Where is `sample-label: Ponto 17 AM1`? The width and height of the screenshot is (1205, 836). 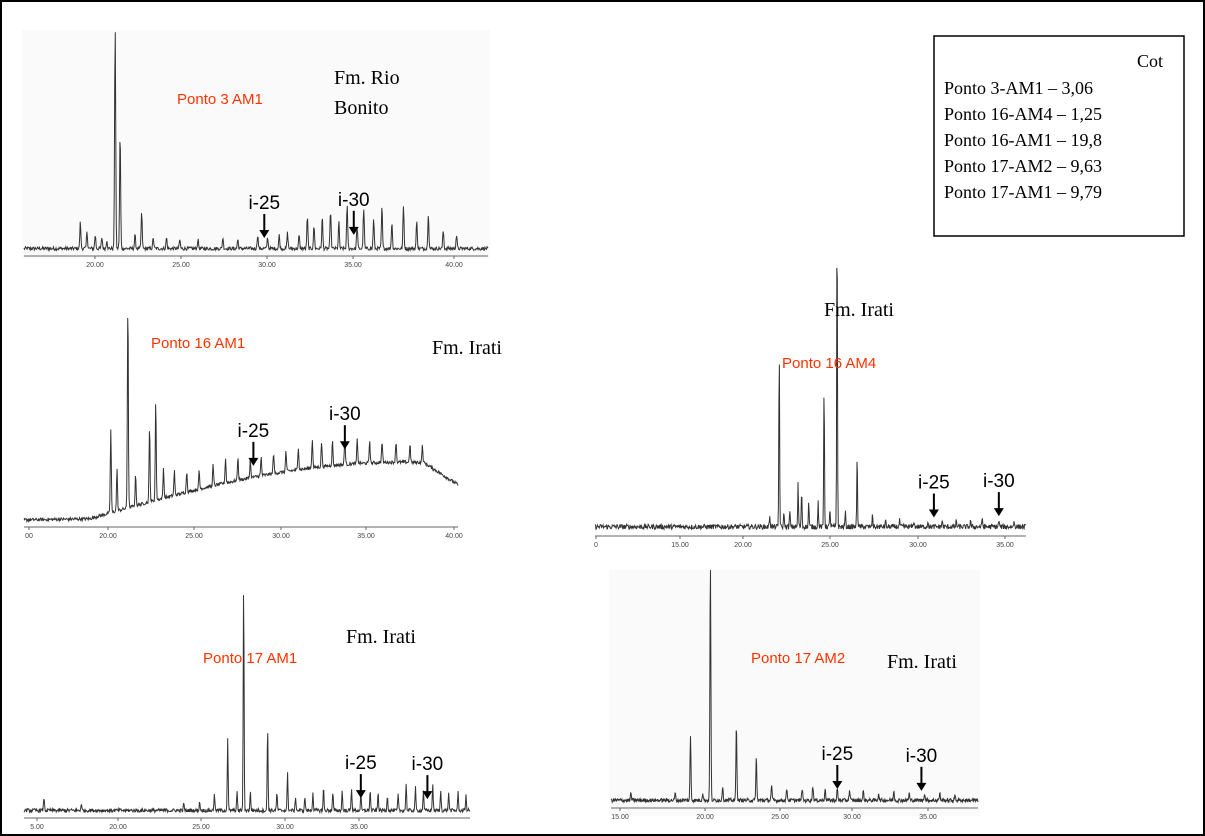
sample-label: Ponto 17 AM1 is located at coordinates (250, 658).